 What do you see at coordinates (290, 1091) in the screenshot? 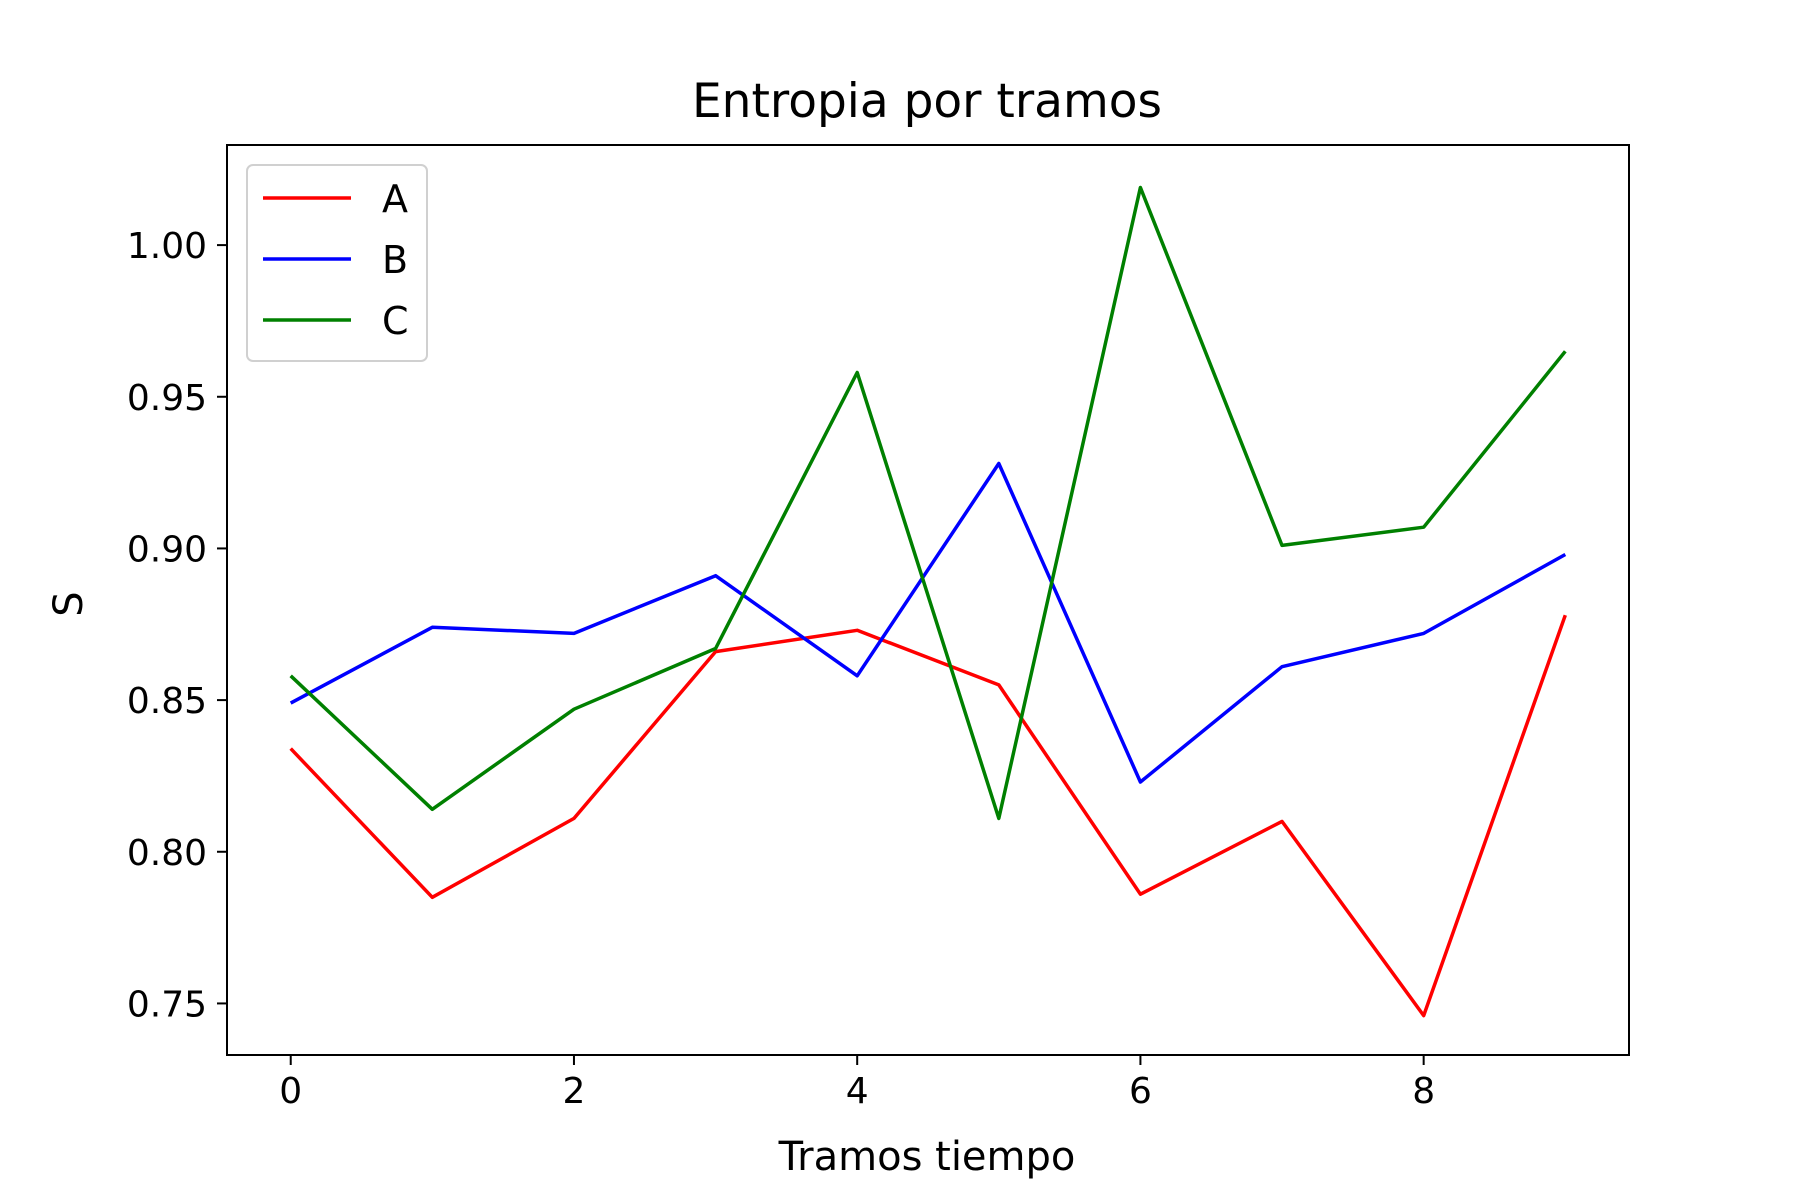
I see `x-tick-label: 0` at bounding box center [290, 1091].